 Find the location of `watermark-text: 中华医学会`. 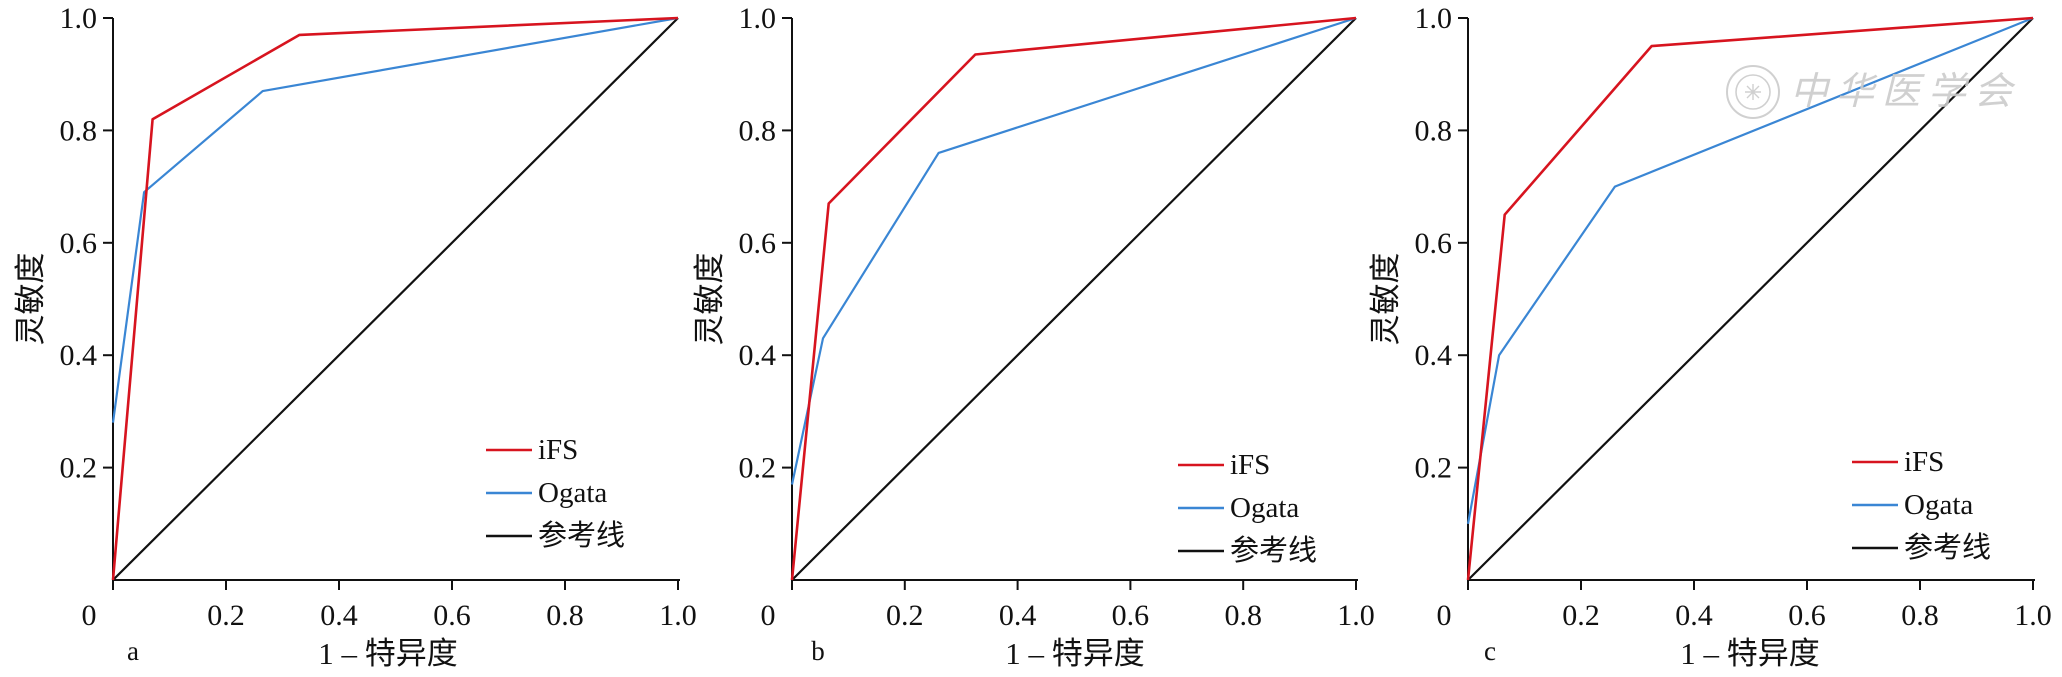

watermark-text: 中华医学会 is located at coordinates (1905, 92).